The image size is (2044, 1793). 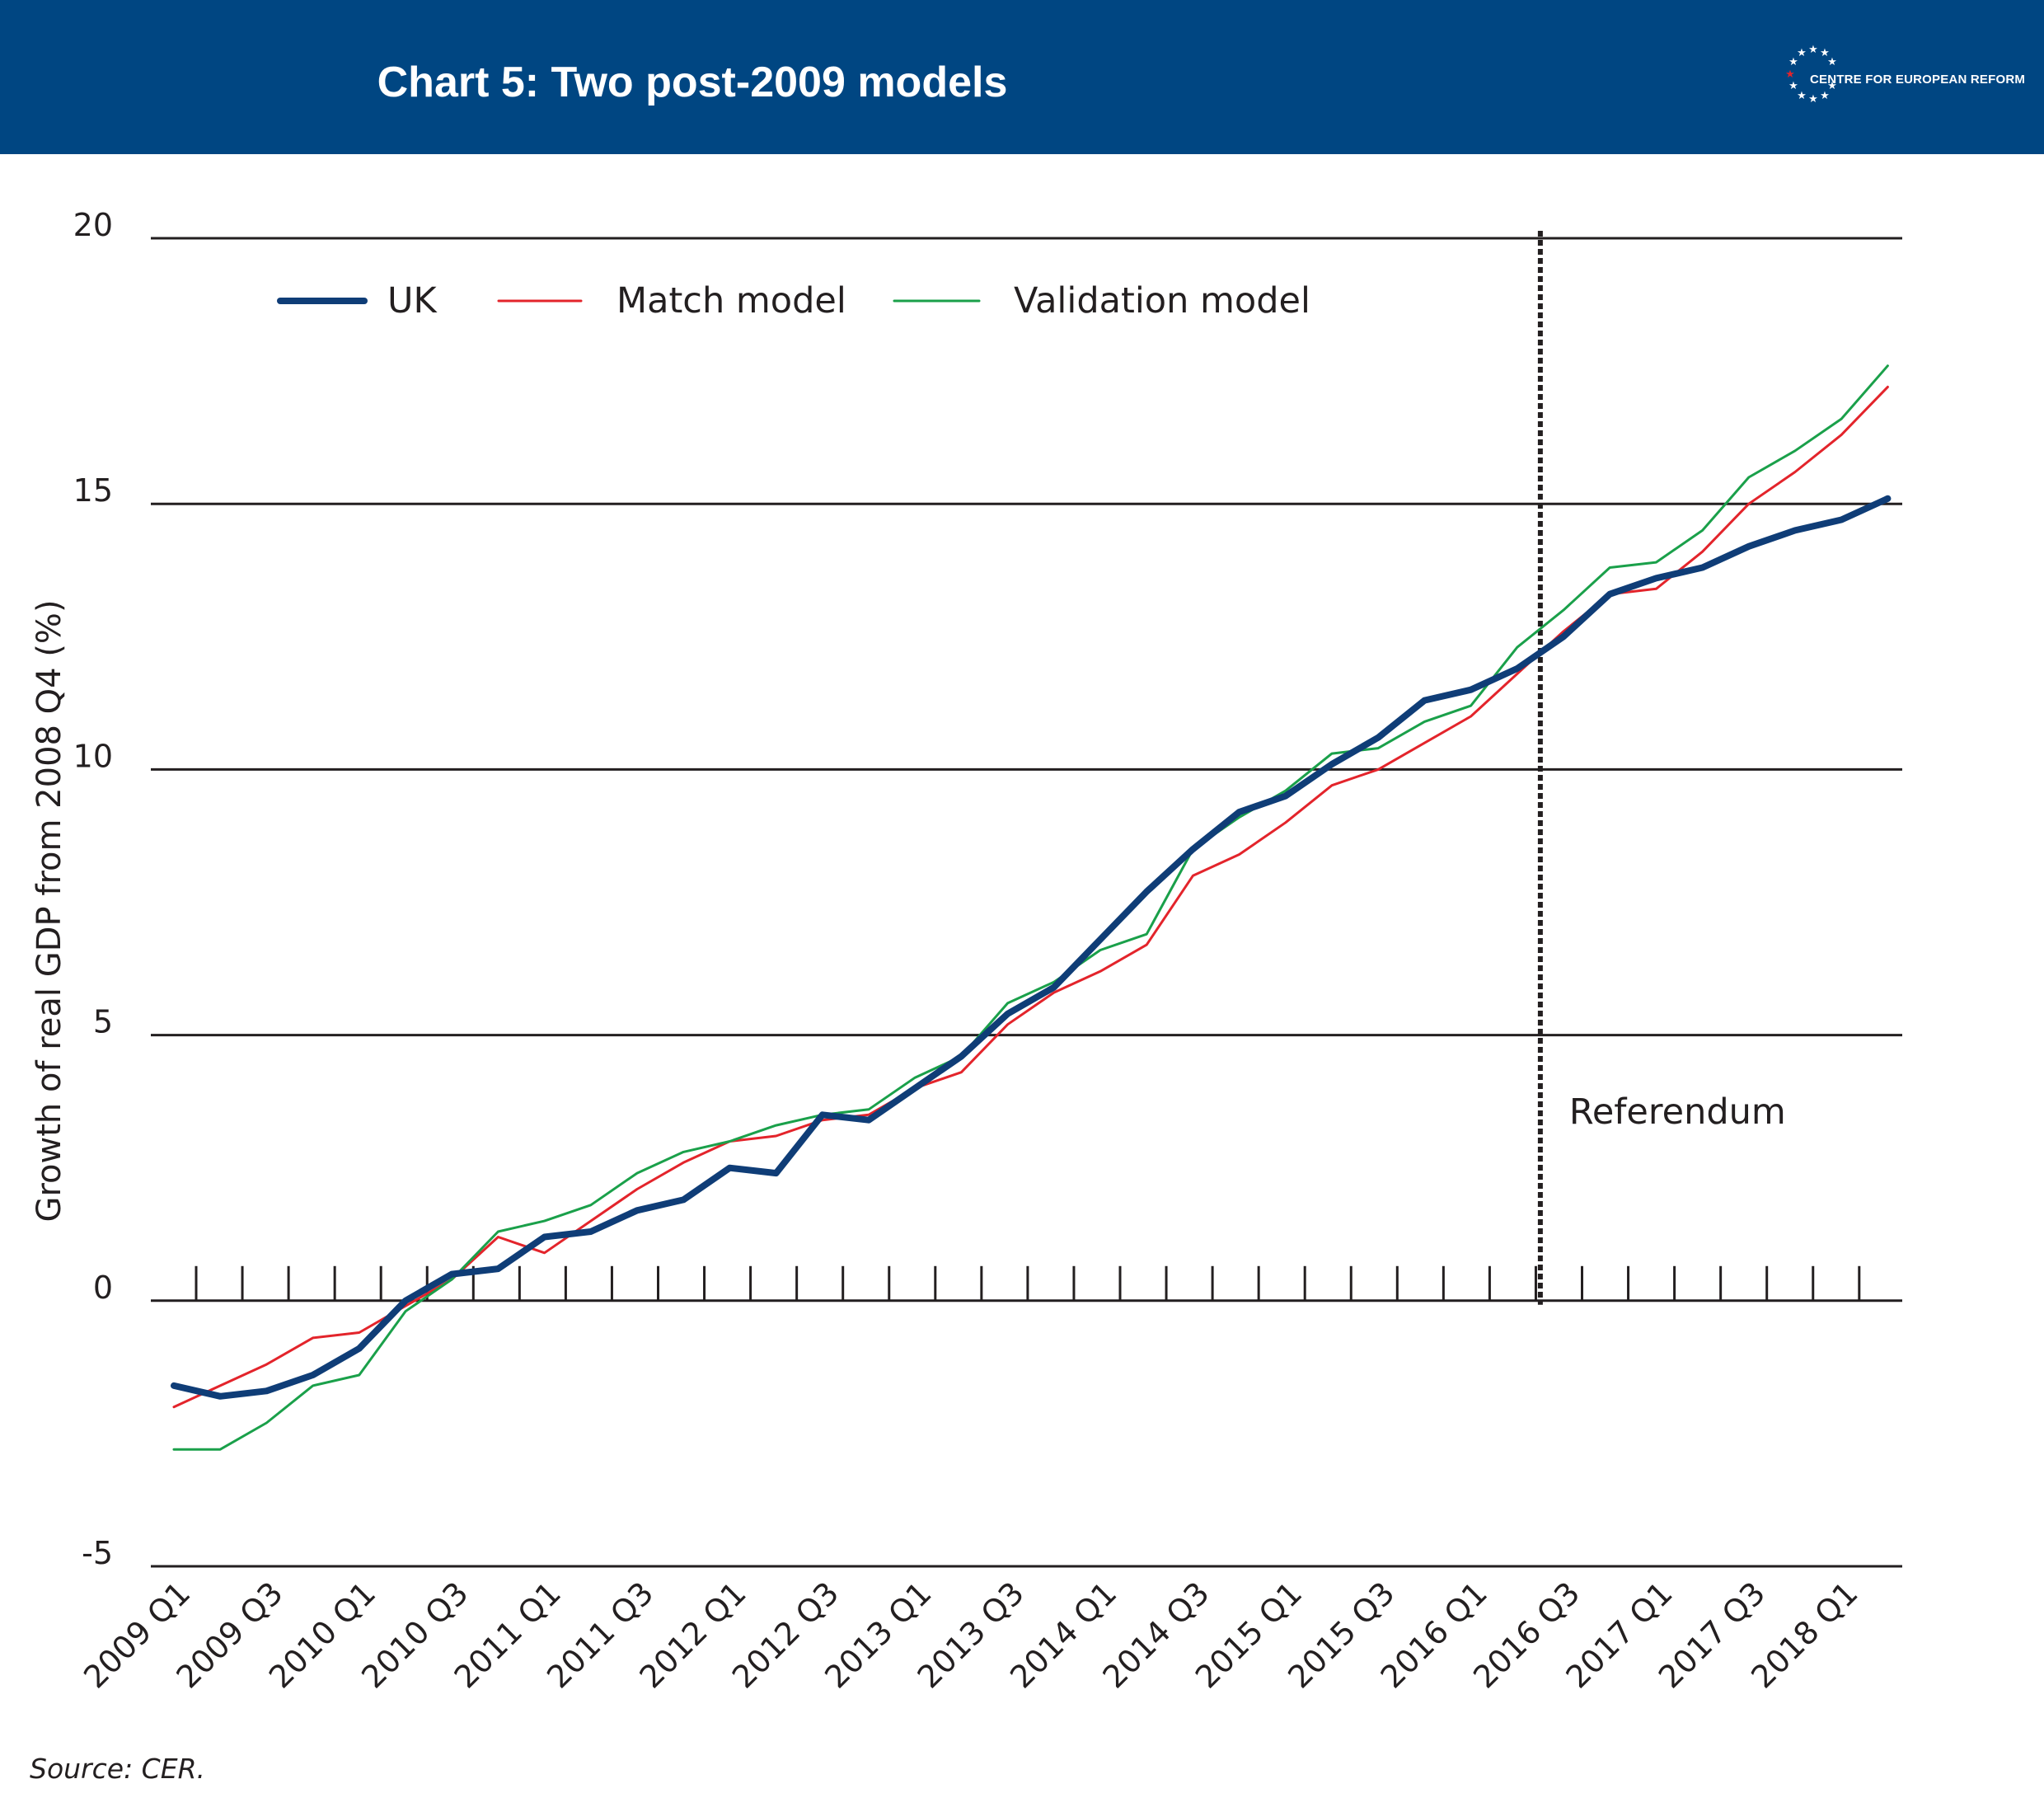 I want to click on legend-label-match-model: Match model, so click(x=731, y=301).